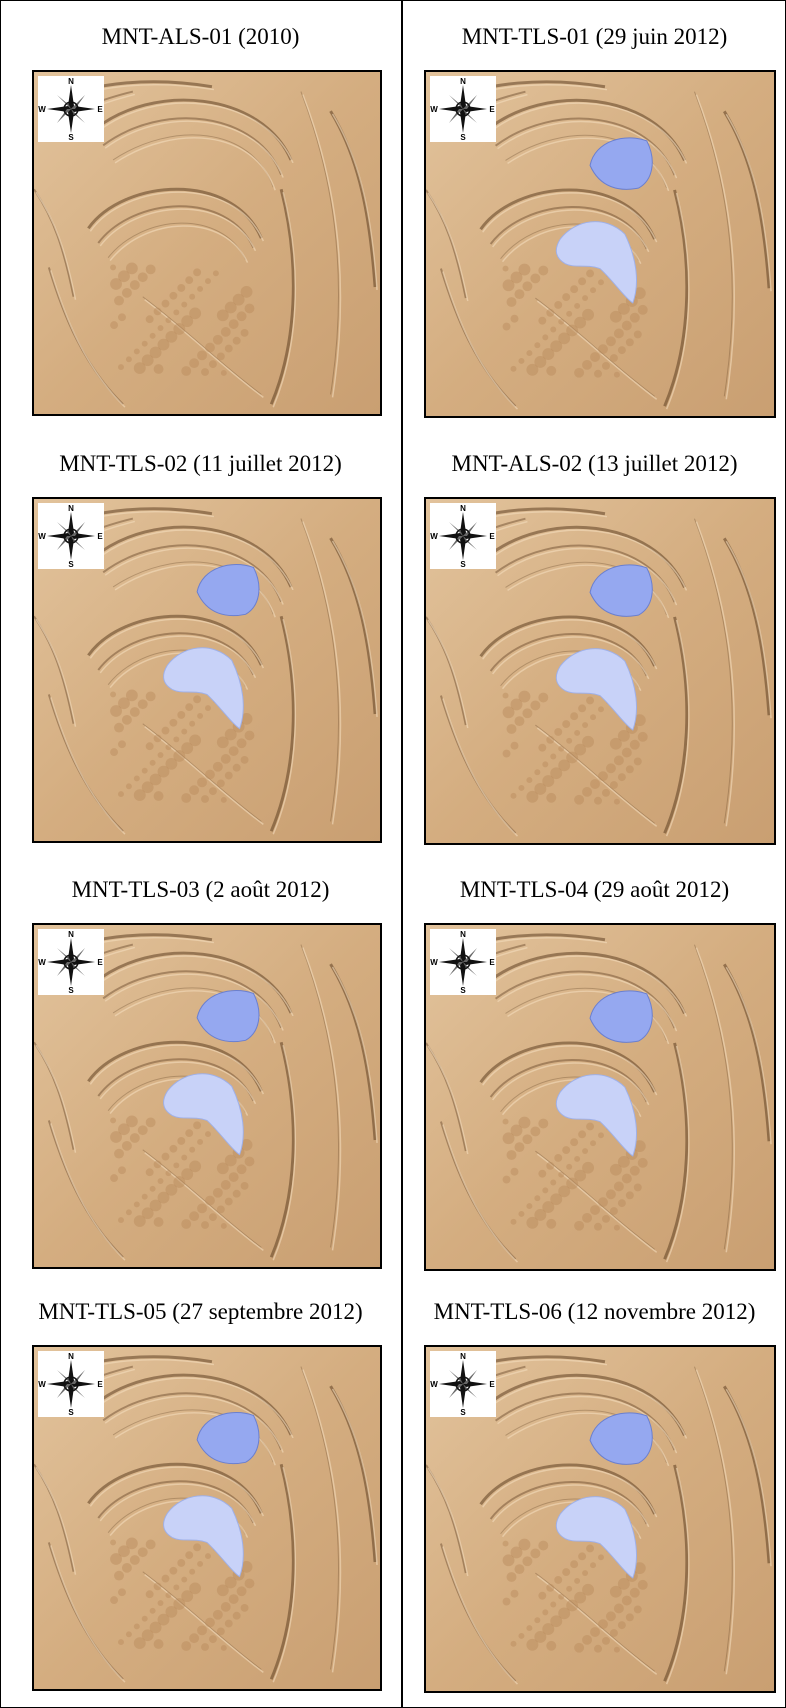 The height and width of the screenshot is (1708, 786). Describe the element at coordinates (594, 889) in the screenshot. I see `panel-caption: MNT-TLS-04 (29 août 2012)` at that location.